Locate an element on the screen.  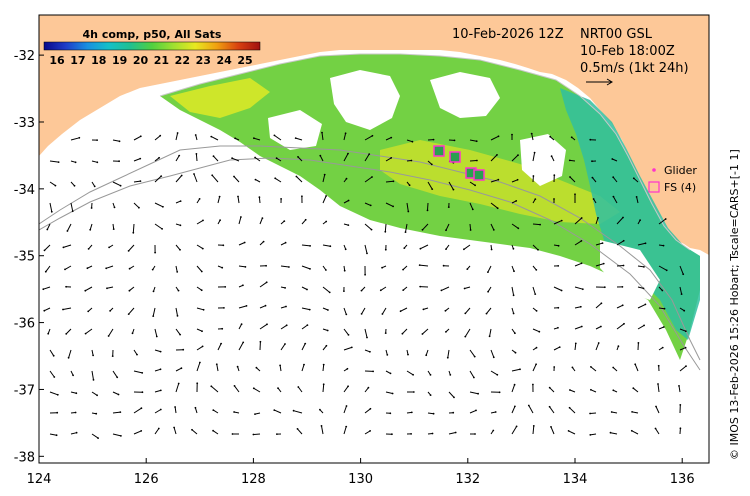
colorbar-tick-label: 20 is located at coordinates (141, 60).